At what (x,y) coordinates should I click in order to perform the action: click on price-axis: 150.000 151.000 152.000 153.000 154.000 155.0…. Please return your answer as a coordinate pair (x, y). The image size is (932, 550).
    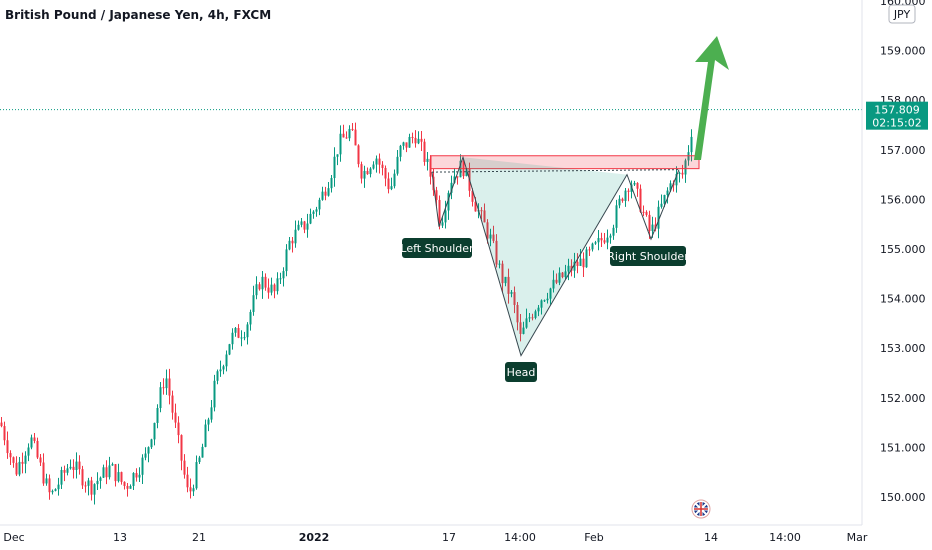
    Looking at the image, I should click on (903, 252).